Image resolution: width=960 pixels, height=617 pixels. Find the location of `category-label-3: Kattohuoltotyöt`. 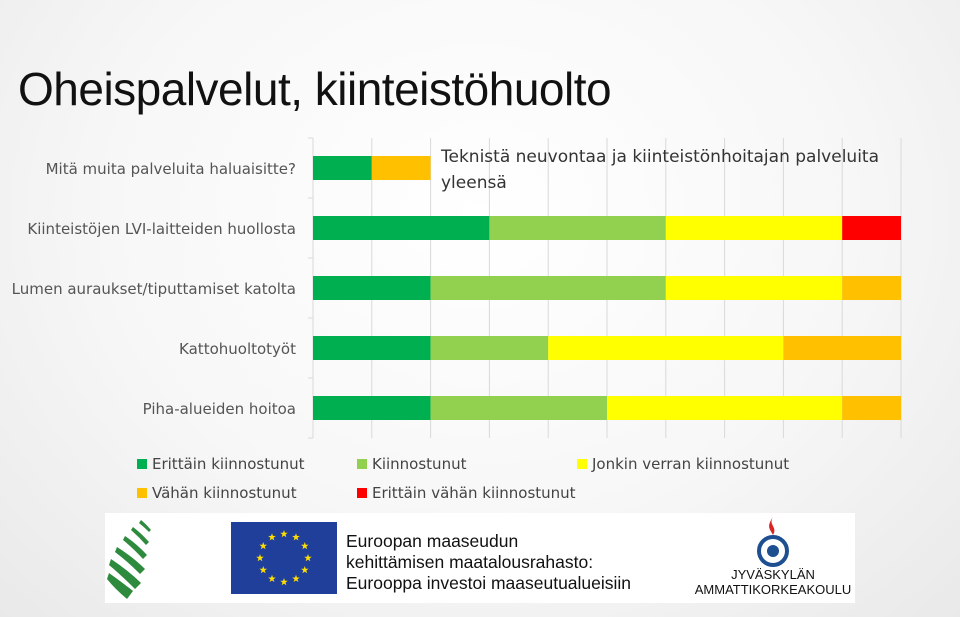

category-label-3: Kattohuoltotyöt is located at coordinates (237, 349).